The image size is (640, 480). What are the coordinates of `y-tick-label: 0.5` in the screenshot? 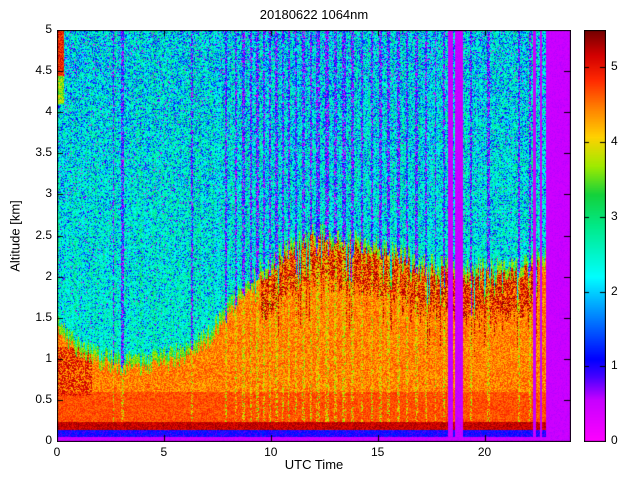 It's located at (43, 398).